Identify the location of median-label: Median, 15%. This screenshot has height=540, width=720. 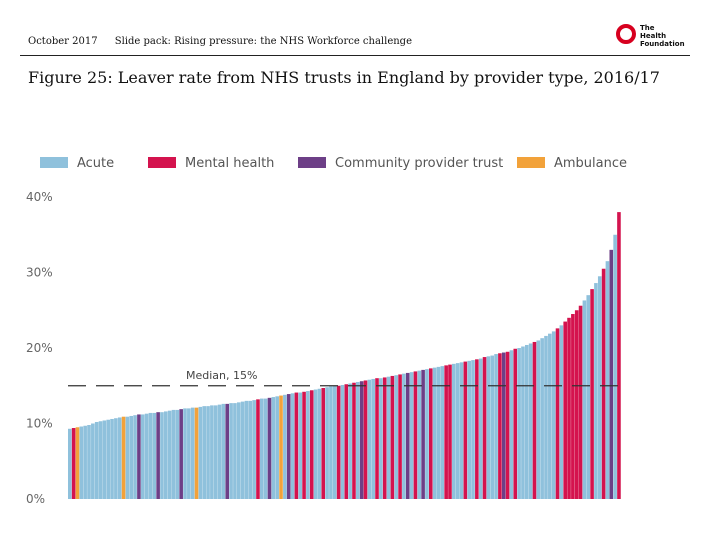
(221, 375).